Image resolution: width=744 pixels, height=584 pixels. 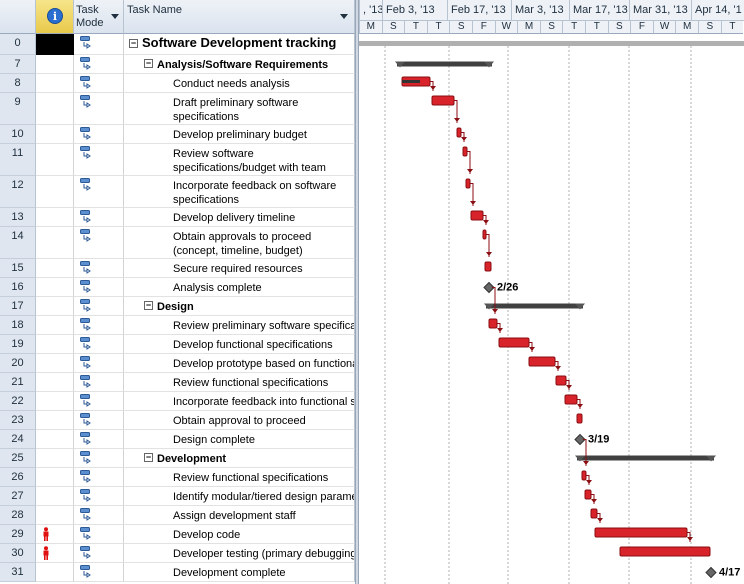 I want to click on timescale-day: M, so click(x=370, y=27).